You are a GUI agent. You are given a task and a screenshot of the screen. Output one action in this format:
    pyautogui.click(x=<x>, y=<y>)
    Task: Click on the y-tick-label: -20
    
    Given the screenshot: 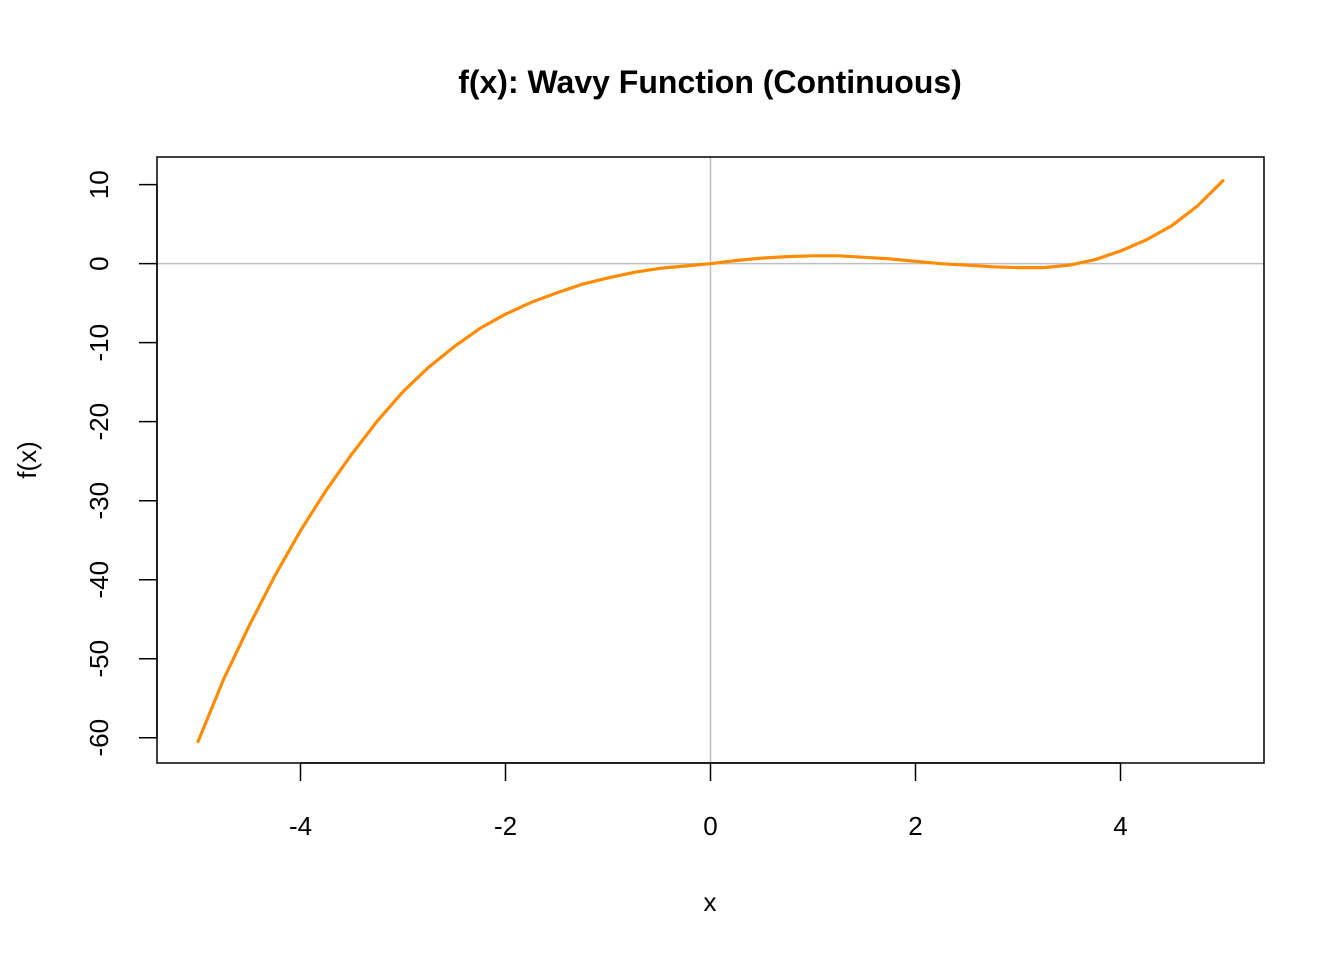 What is the action you would take?
    pyautogui.click(x=99, y=422)
    